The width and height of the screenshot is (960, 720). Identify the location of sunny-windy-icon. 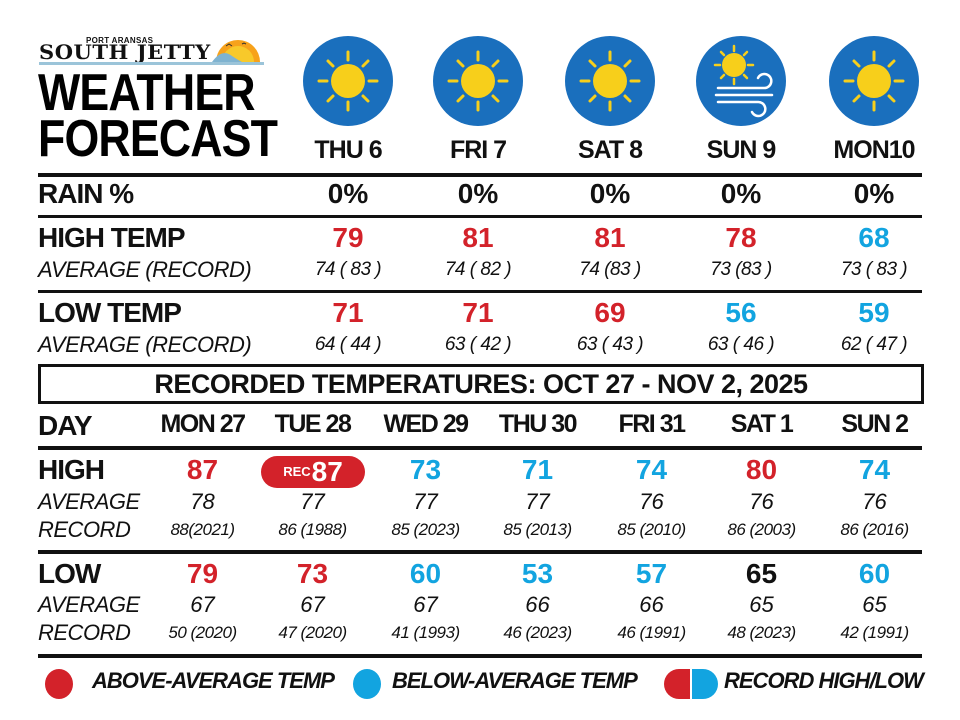
(741, 81).